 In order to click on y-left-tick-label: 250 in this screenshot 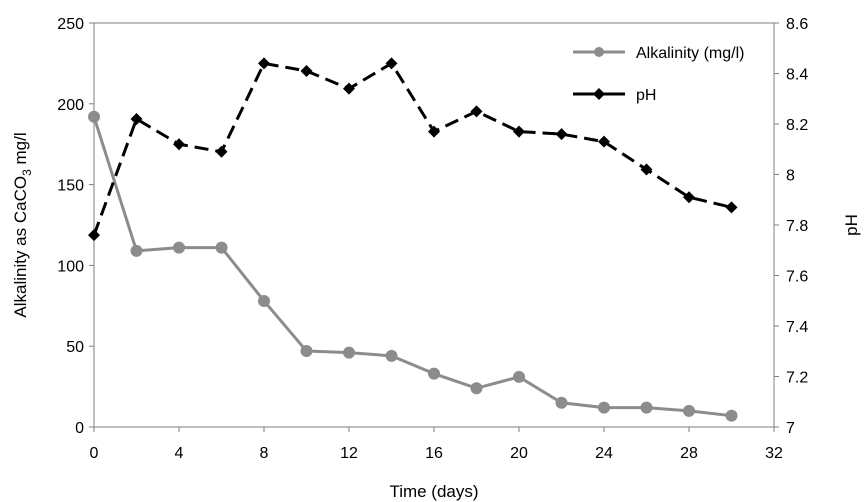, I will do `click(70, 24)`.